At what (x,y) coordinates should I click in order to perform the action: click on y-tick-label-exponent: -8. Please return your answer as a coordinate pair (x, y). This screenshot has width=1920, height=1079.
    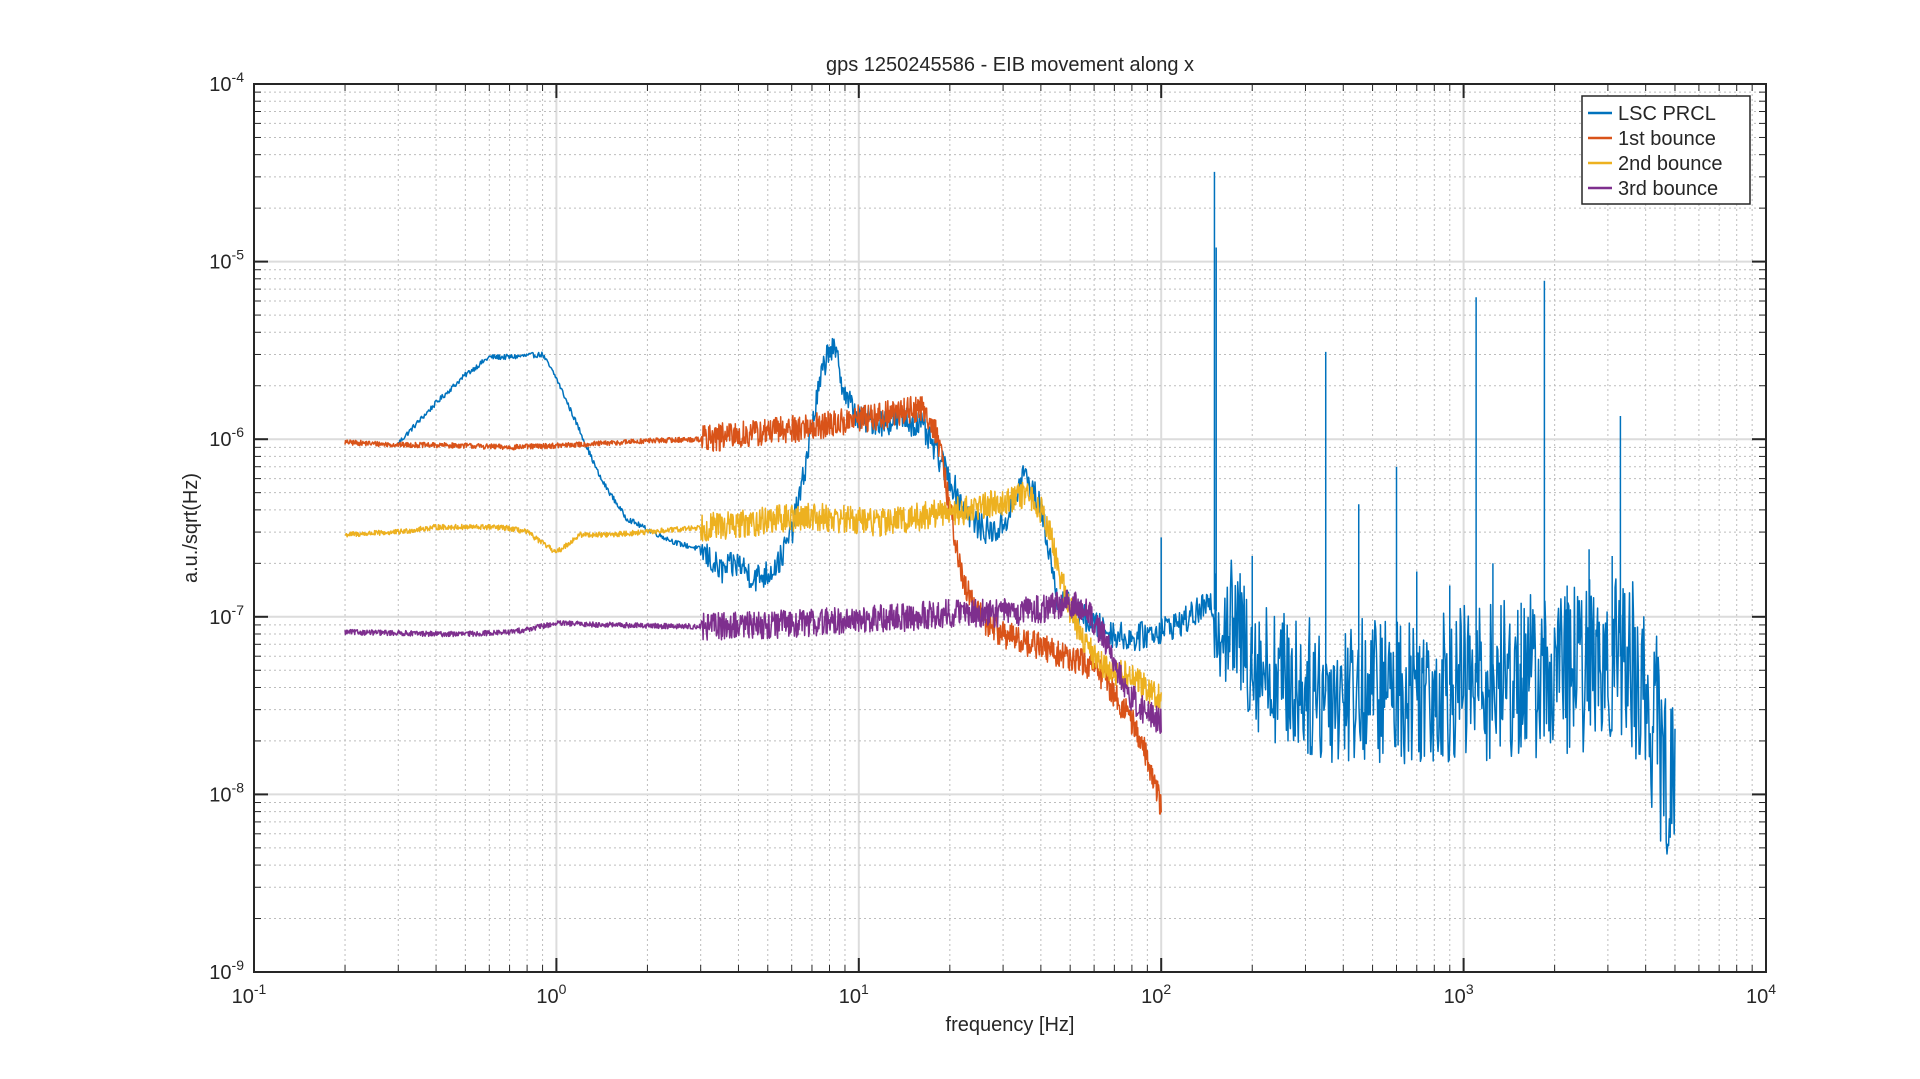
    Looking at the image, I should click on (238, 787).